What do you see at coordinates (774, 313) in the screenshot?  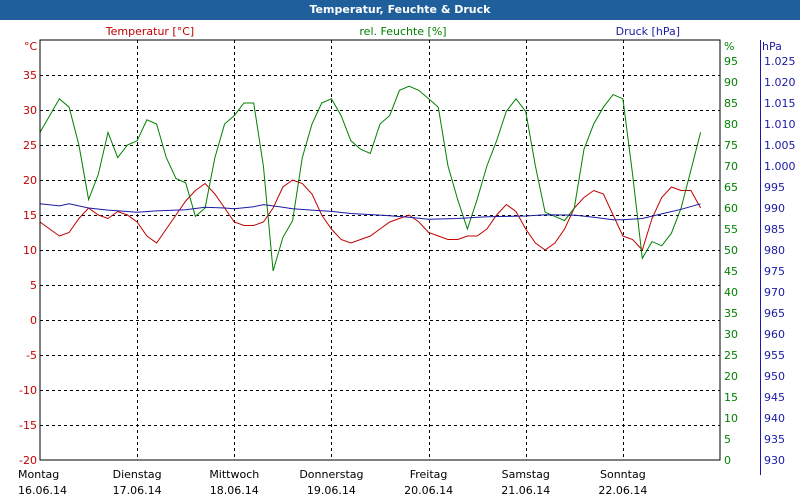 I see `press-tick-label: 965` at bounding box center [774, 313].